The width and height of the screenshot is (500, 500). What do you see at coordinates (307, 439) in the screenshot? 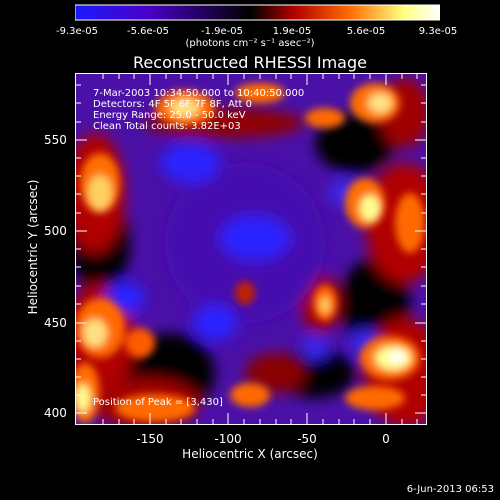
I see `x-tick-label: -50` at bounding box center [307, 439].